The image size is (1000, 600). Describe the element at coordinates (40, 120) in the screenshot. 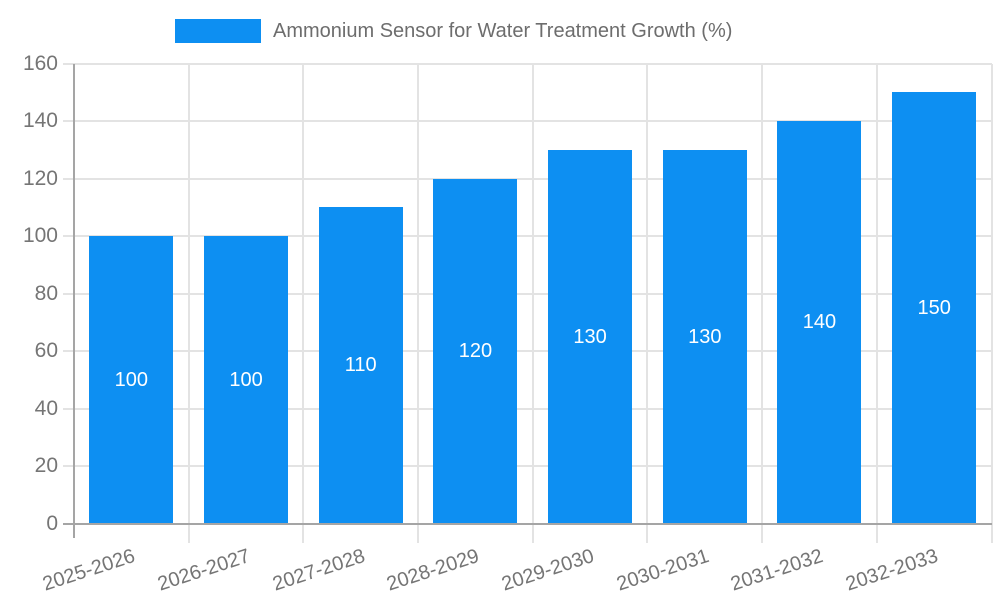

I see `y-axis-tick-label: 140` at that location.